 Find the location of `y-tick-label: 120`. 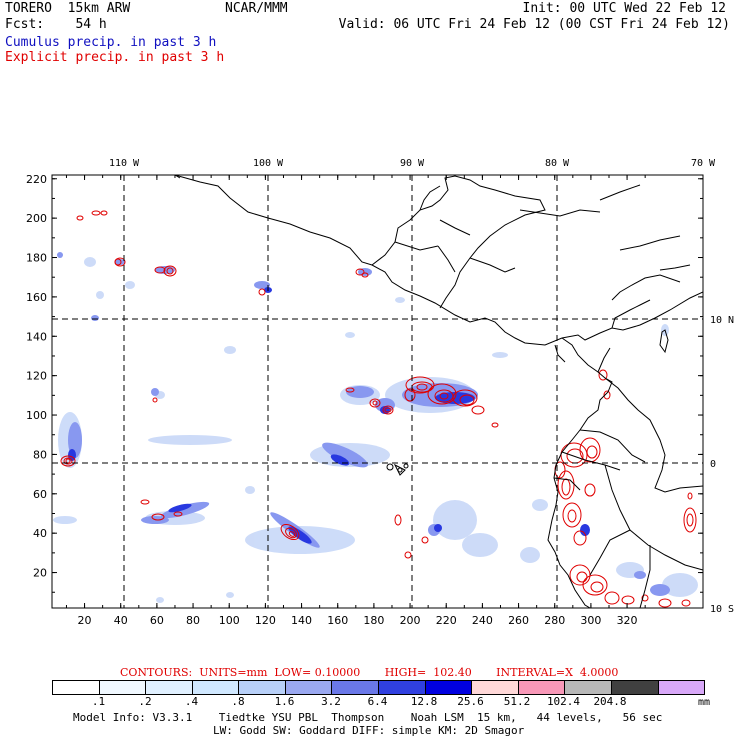

y-tick-label: 120 is located at coordinates (36, 376).